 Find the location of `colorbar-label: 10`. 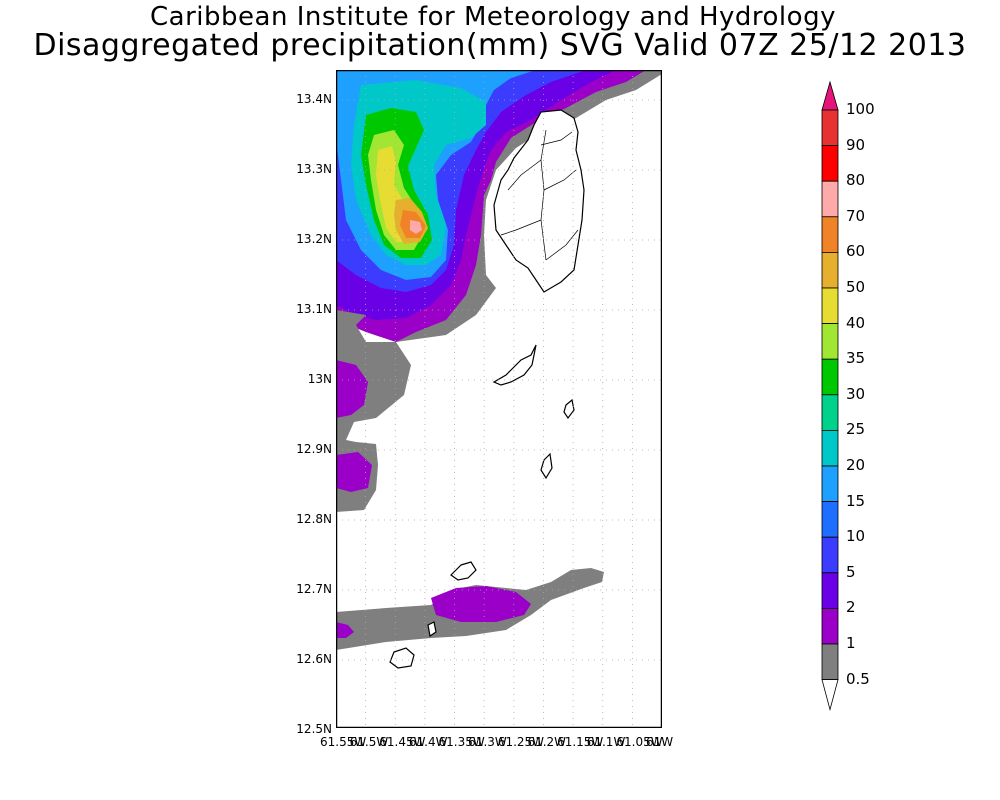

colorbar-label: 10 is located at coordinates (856, 536).